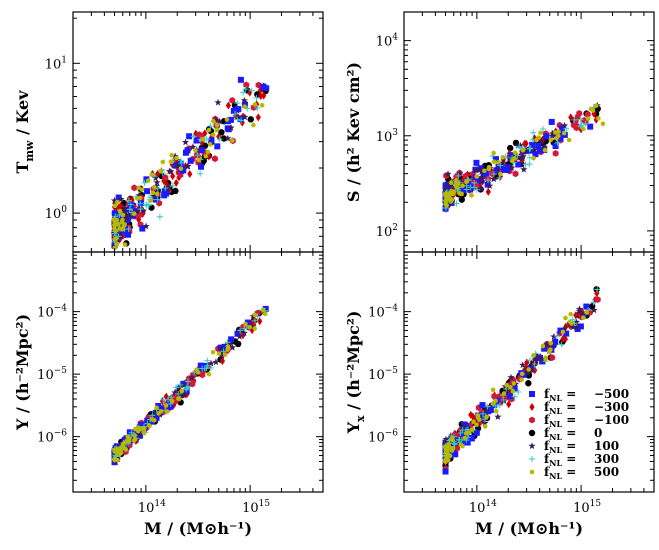  Describe the element at coordinates (529, 528) in the screenshot. I see `x-axis-label: M / (M⊙h⁻¹)` at that location.